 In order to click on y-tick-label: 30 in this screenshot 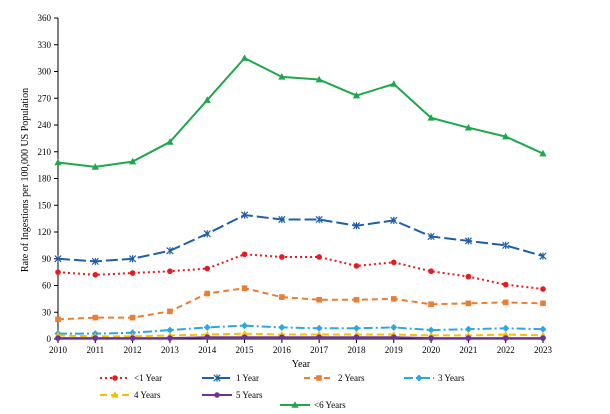, I will do `click(47, 312)`.